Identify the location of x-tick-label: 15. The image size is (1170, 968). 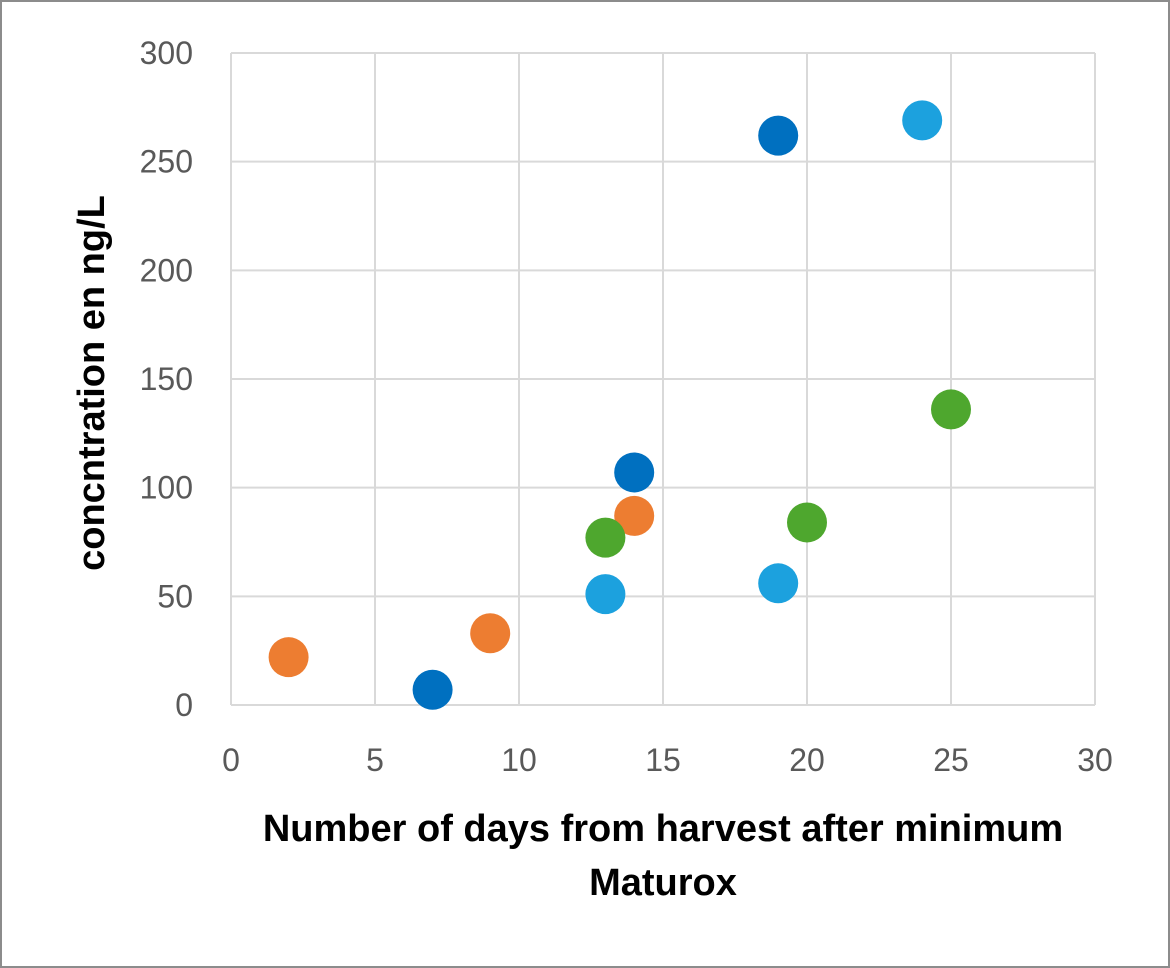
(663, 760).